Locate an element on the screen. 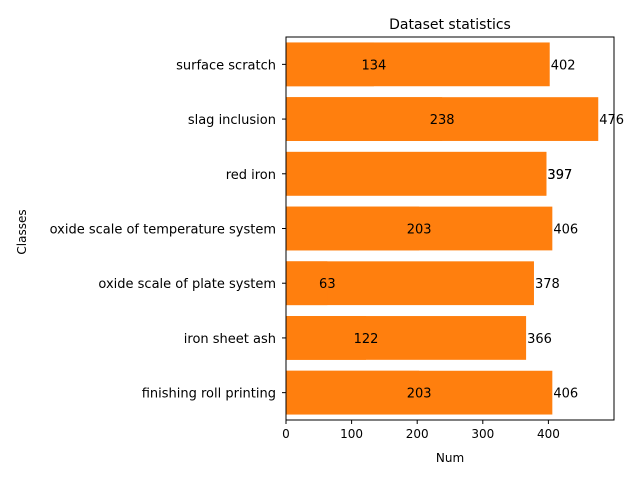 The width and height of the screenshot is (640, 484). x-axis-label: Num is located at coordinates (450, 458).